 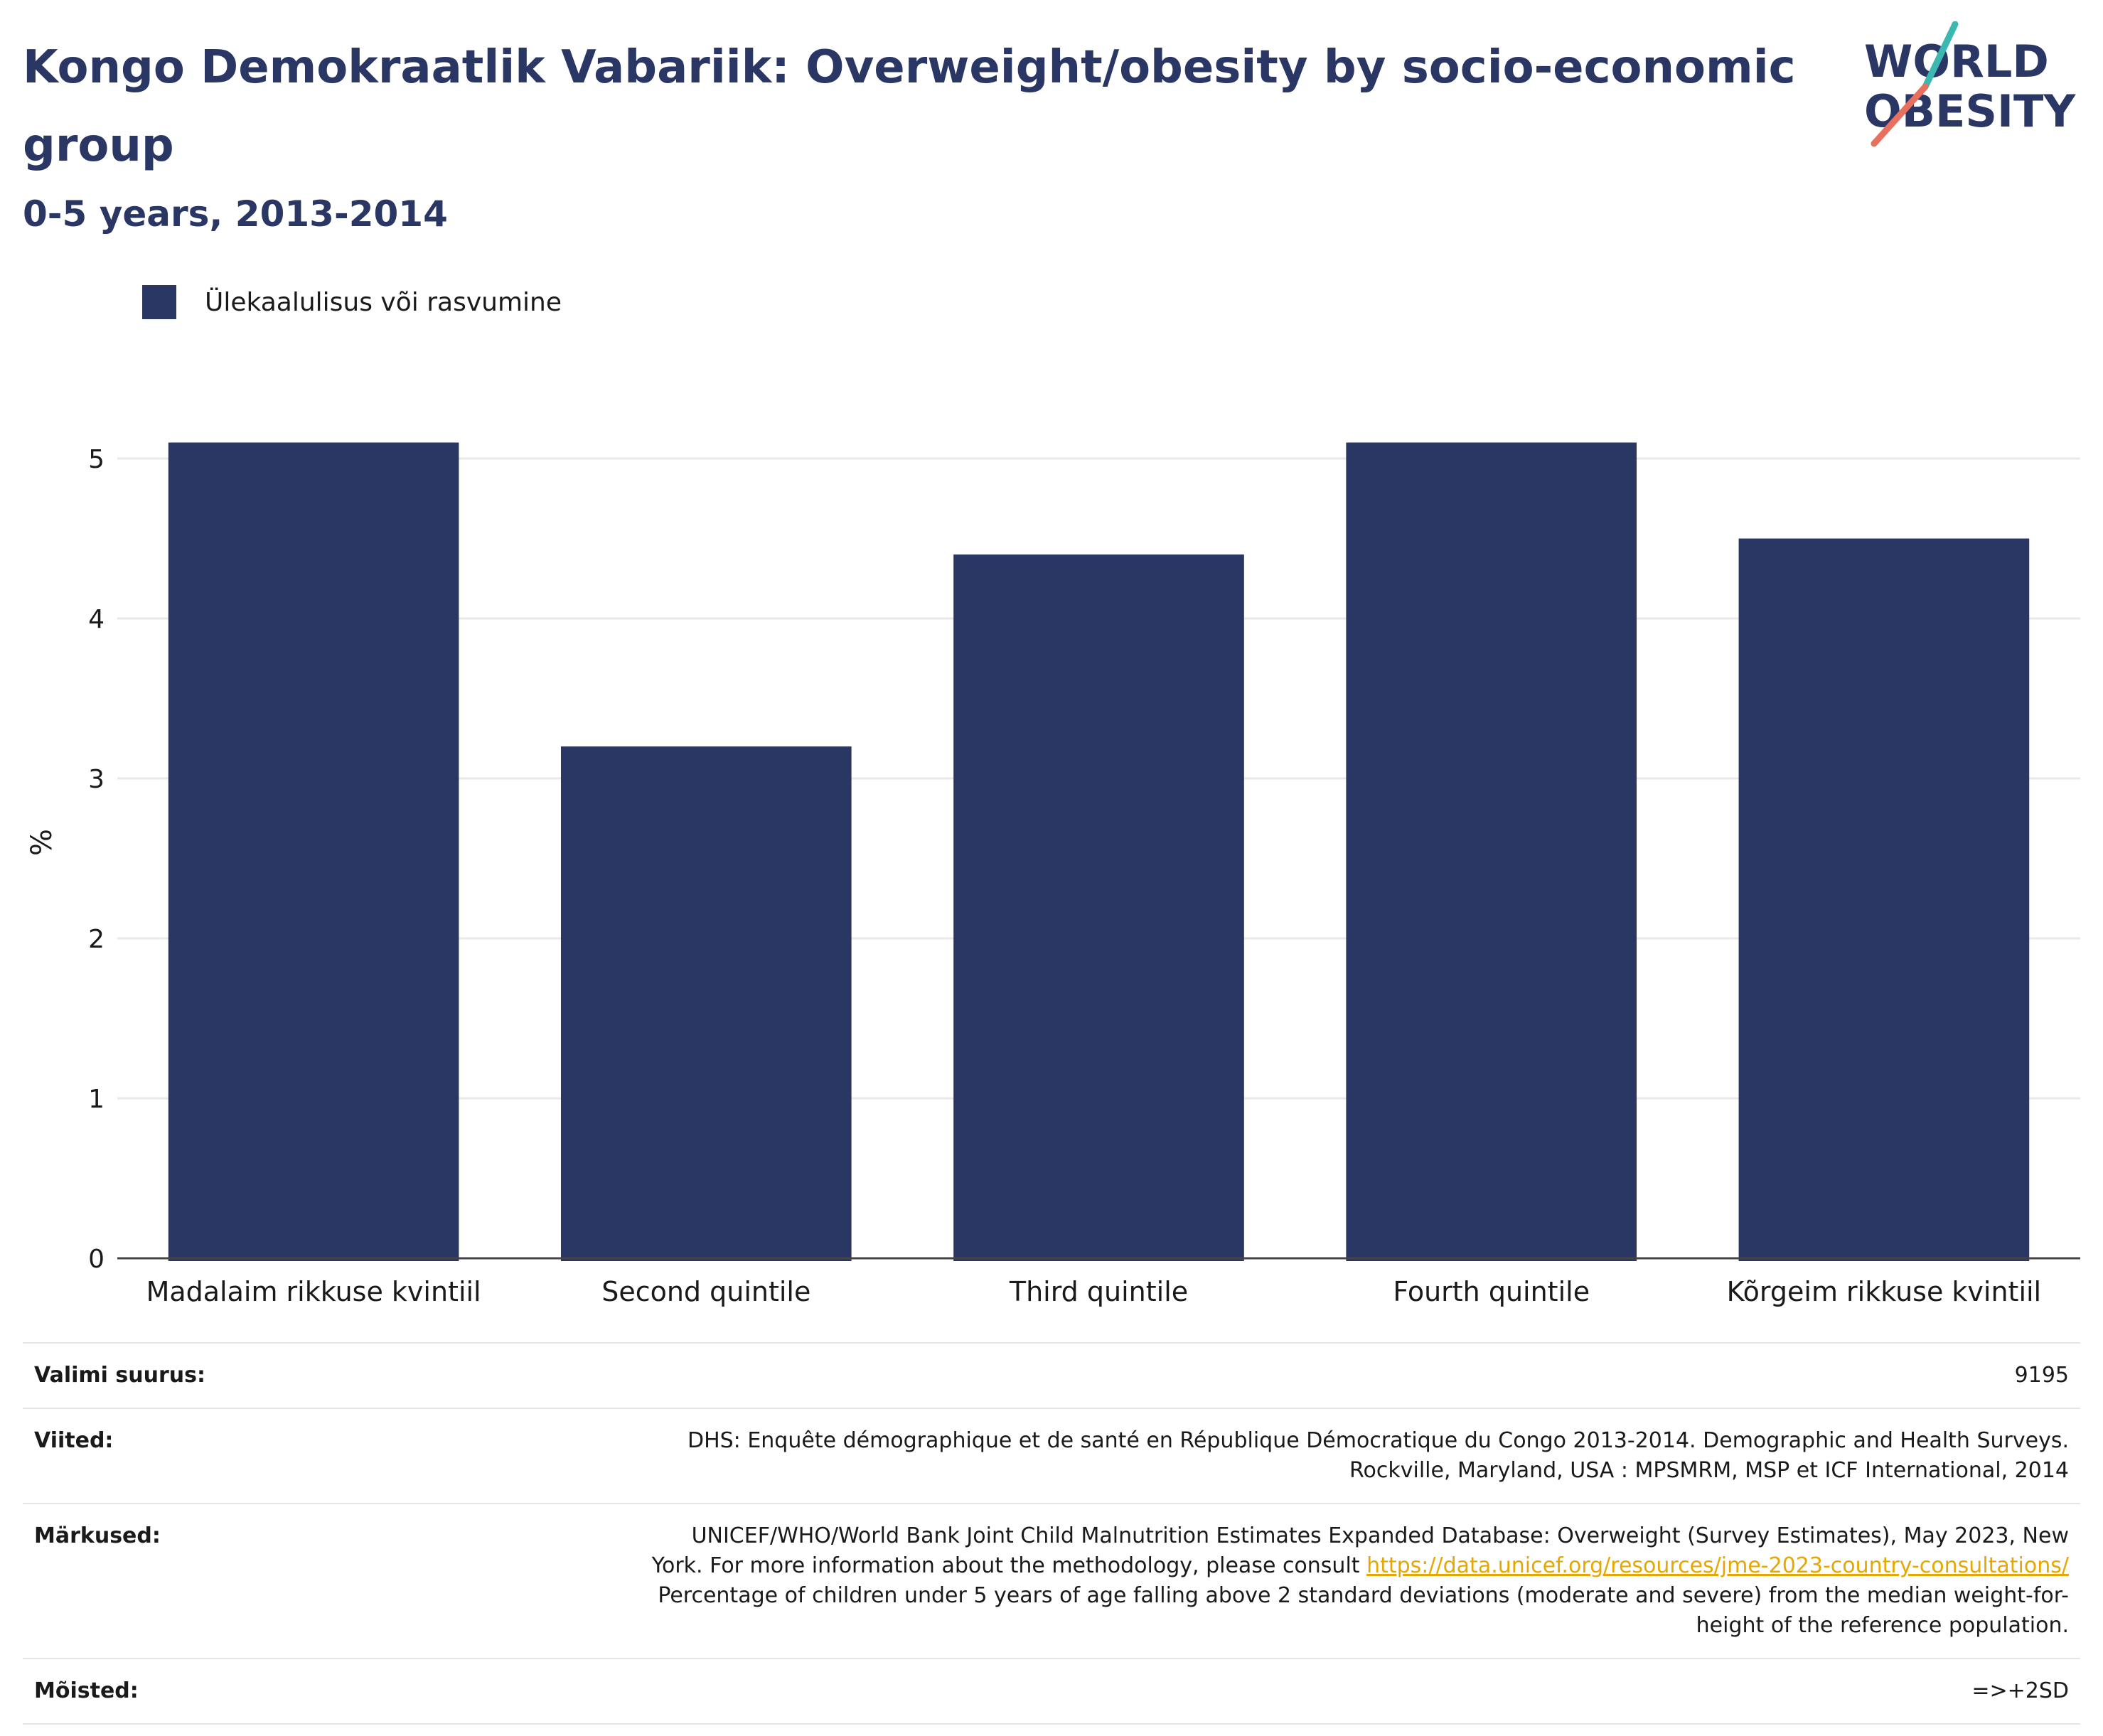 What do you see at coordinates (96, 779) in the screenshot?
I see `y-tick-label: 3` at bounding box center [96, 779].